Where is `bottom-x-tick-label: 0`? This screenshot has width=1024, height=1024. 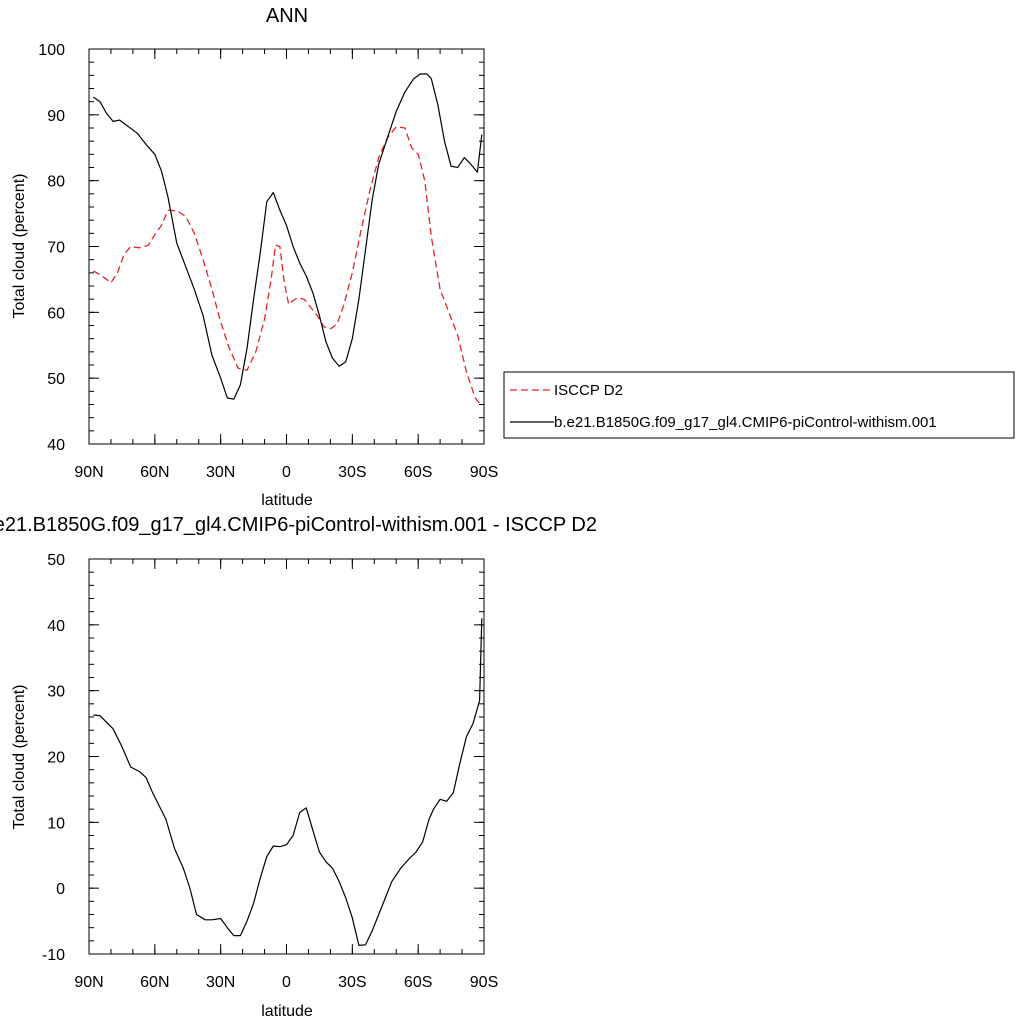
bottom-x-tick-label: 0 is located at coordinates (286, 982).